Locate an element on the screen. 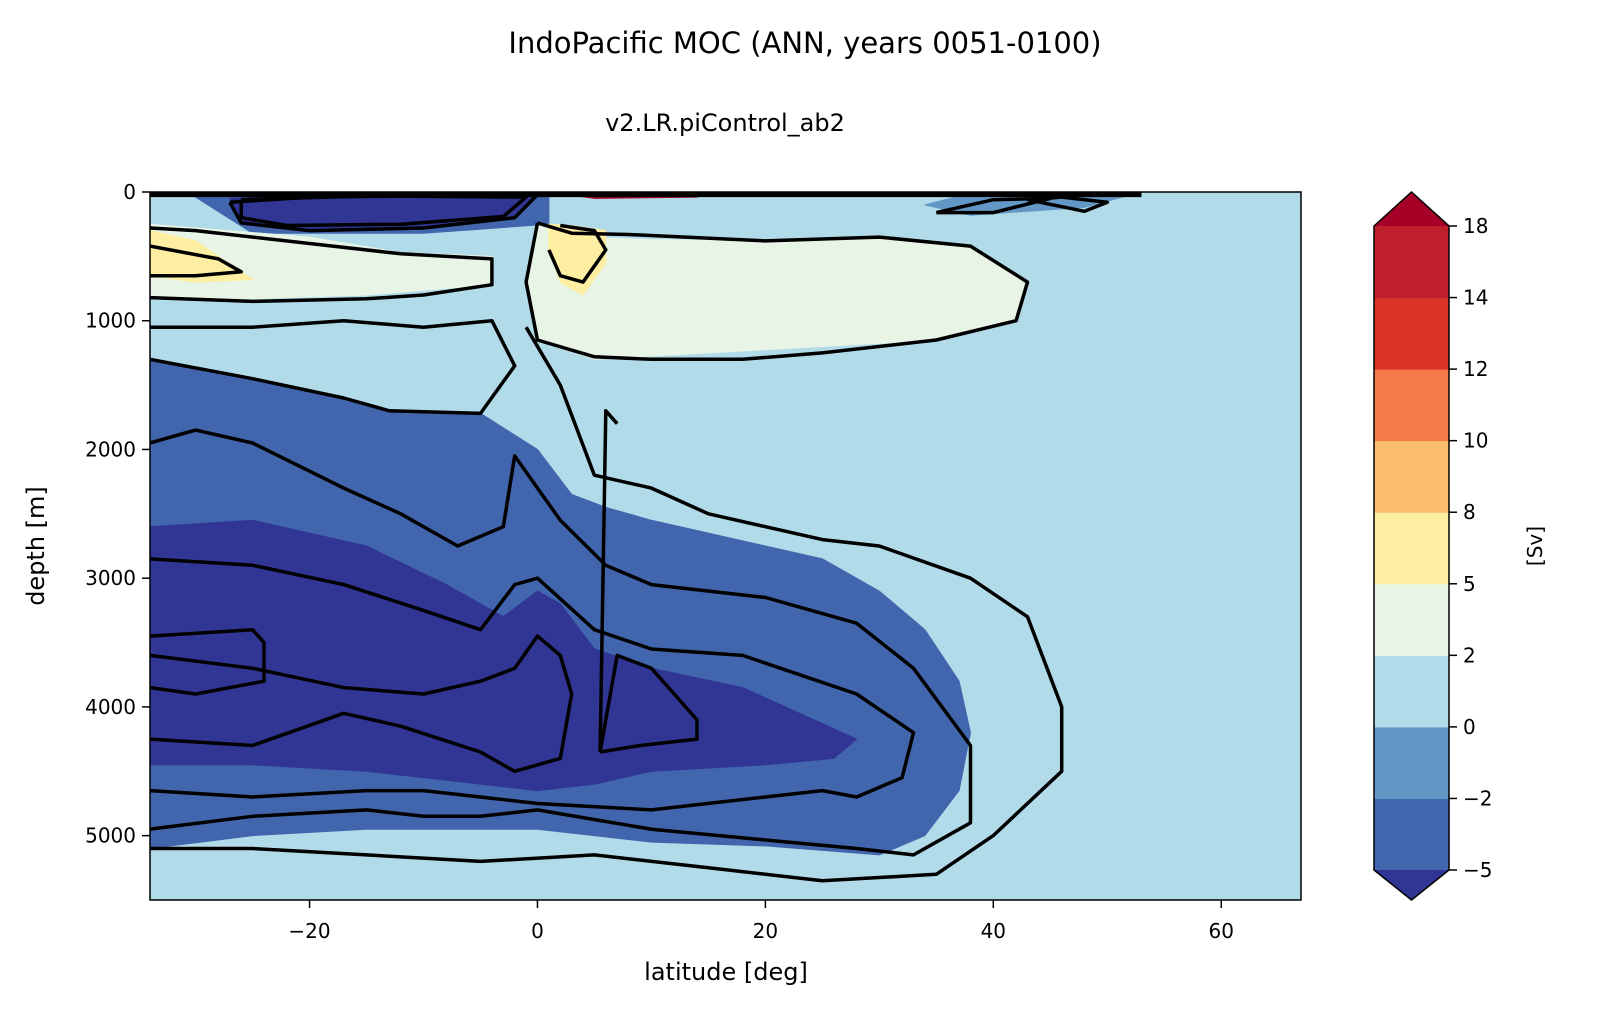 The width and height of the screenshot is (1599, 1030). x-axis-label: latitude [deg] is located at coordinates (726, 972).